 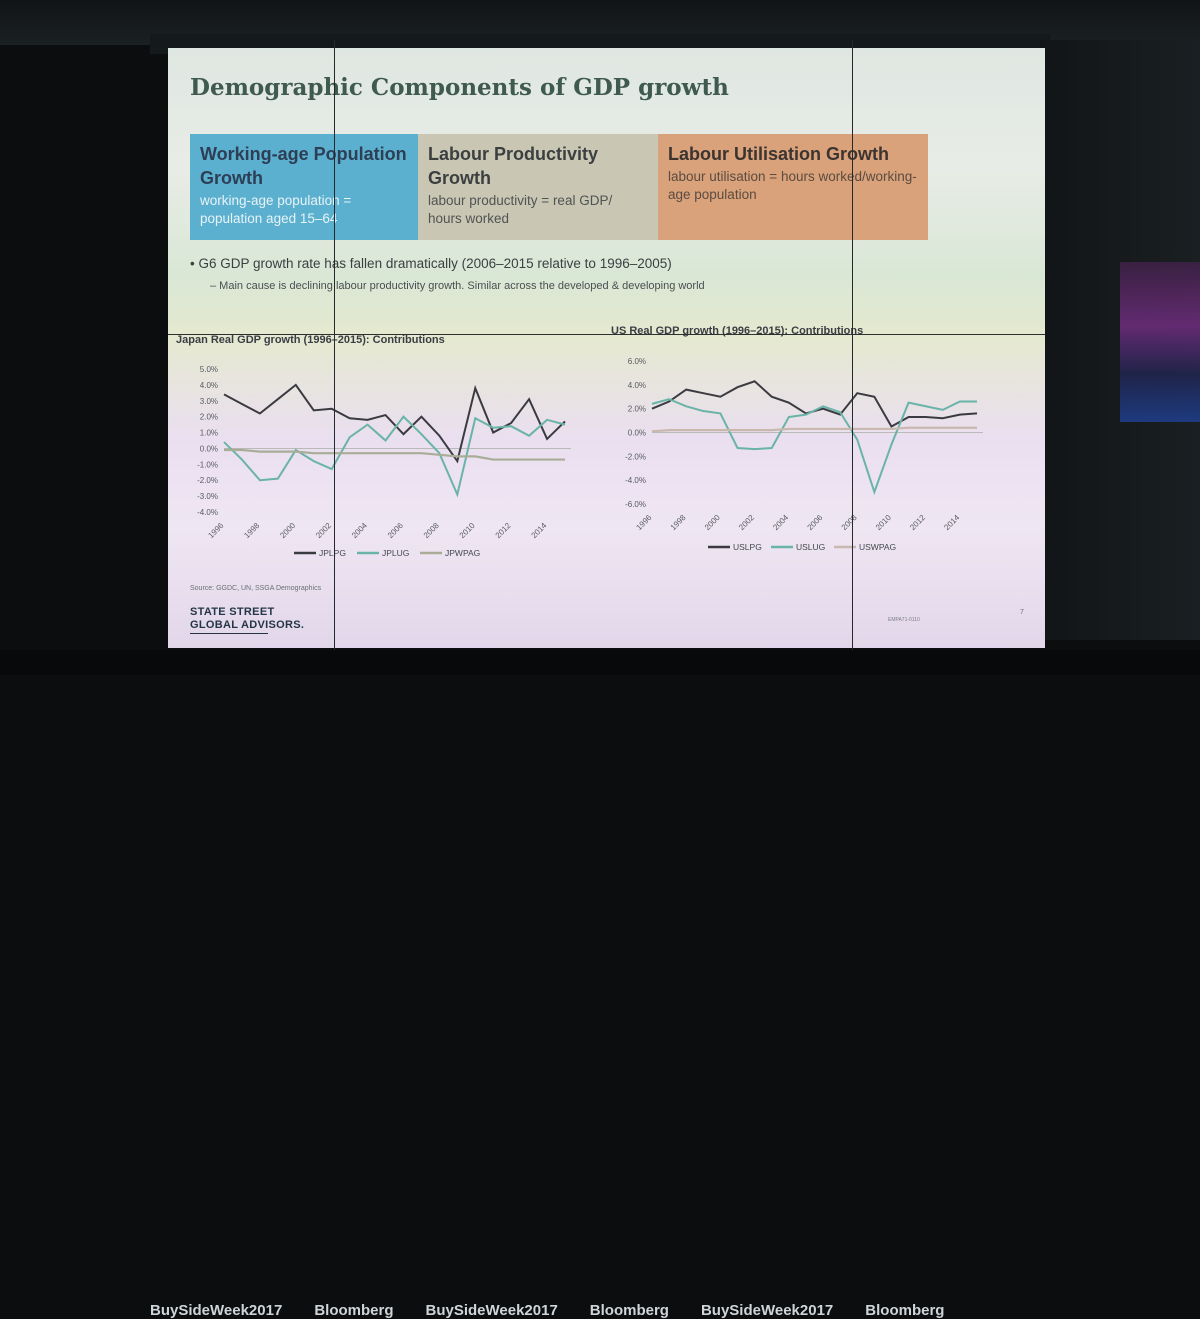 What do you see at coordinates (247, 625) in the screenshot?
I see `logo-line-2: GLOBAL ADVISORS.` at bounding box center [247, 625].